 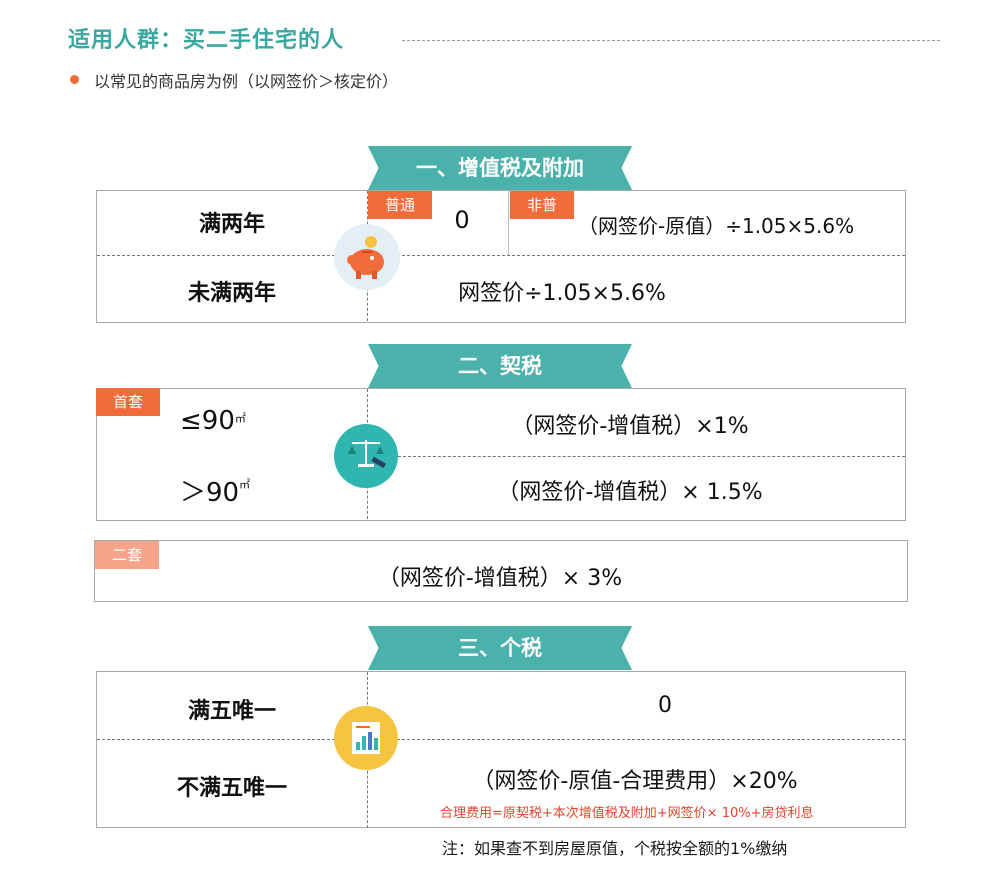 I want to click on document-chart-icon, so click(x=366, y=738).